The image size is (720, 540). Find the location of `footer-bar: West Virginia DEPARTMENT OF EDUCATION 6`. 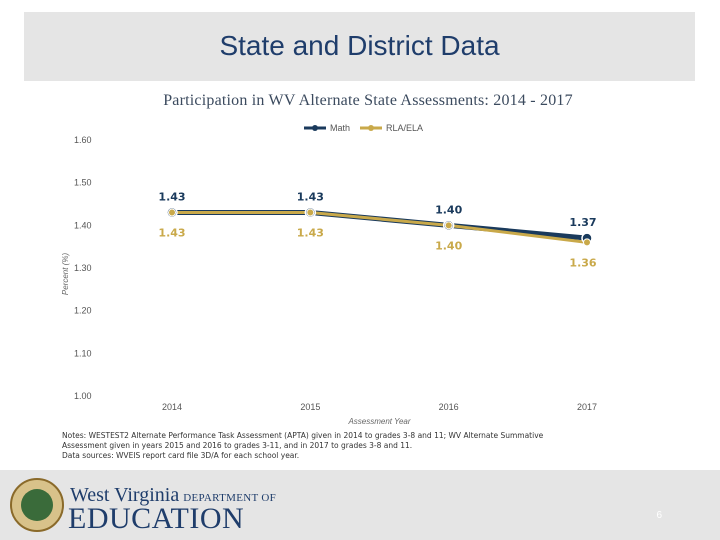

footer-bar: West Virginia DEPARTMENT OF EDUCATION 6 is located at coordinates (360, 505).